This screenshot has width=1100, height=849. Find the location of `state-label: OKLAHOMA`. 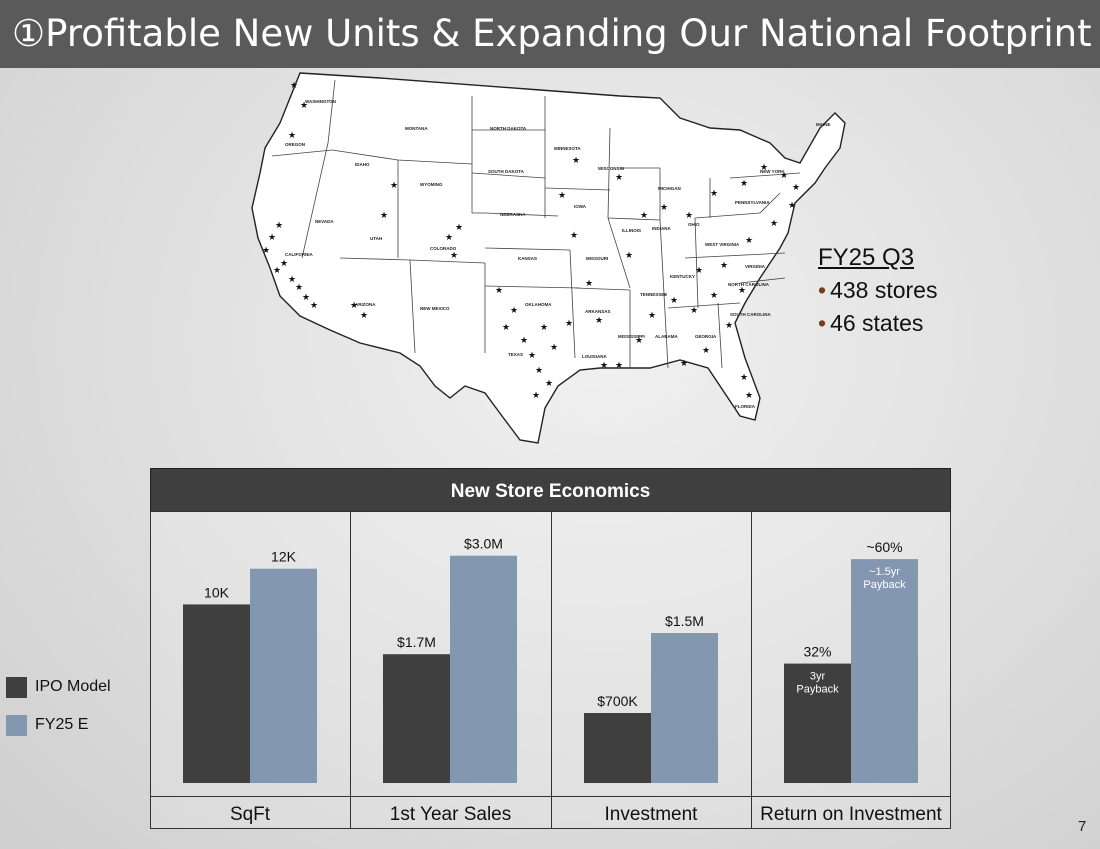

state-label: OKLAHOMA is located at coordinates (538, 304).